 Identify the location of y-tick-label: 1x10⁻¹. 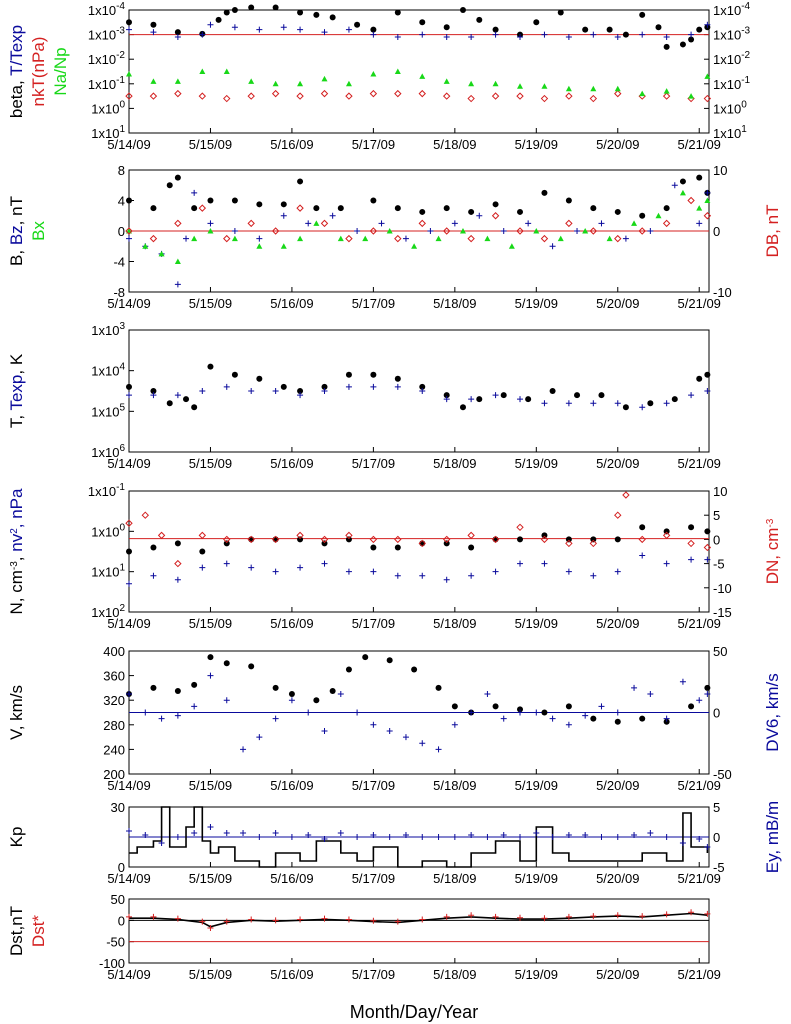
(107, 490).